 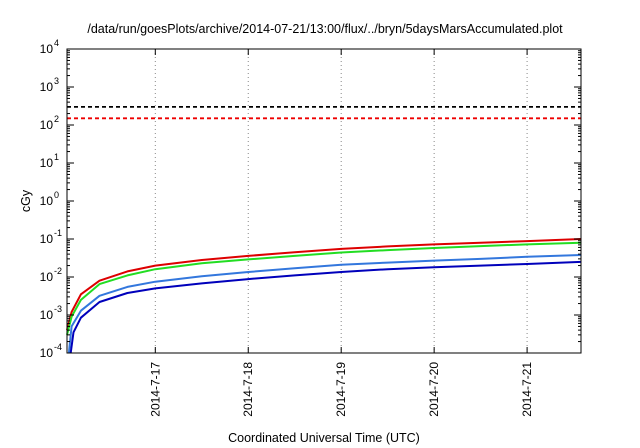 I want to click on y-tick-exponent: 2, so click(x=56, y=119).